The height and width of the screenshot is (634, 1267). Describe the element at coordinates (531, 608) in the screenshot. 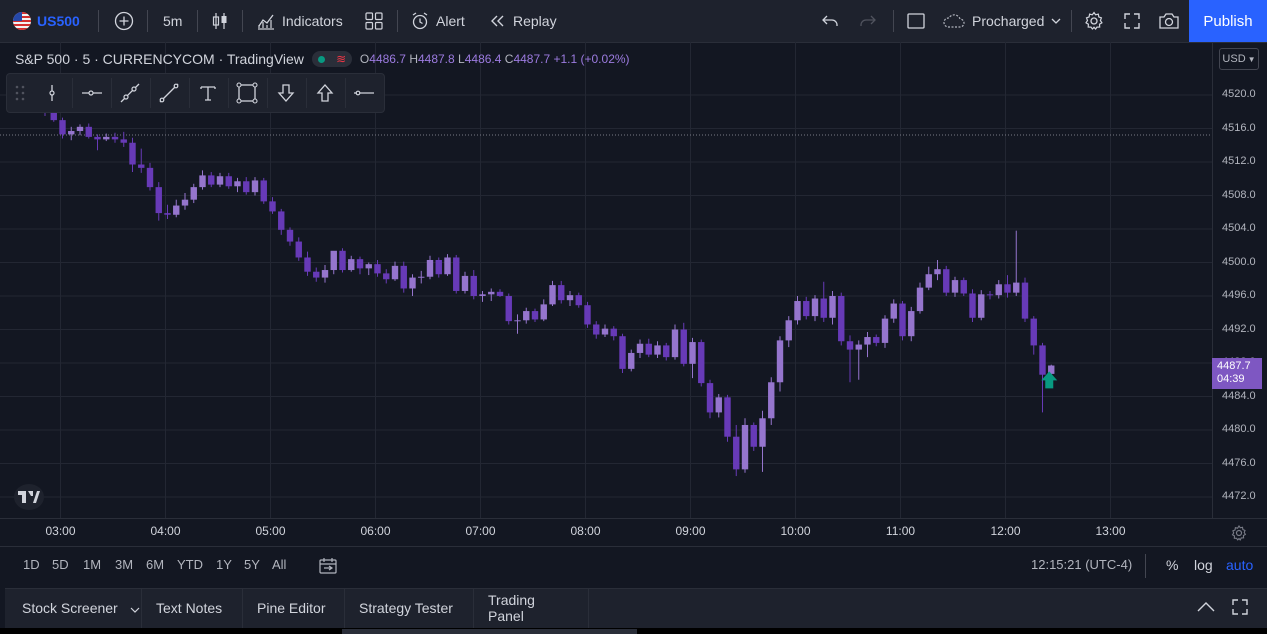

I see `tab-trading-panel: Trading Panel` at that location.